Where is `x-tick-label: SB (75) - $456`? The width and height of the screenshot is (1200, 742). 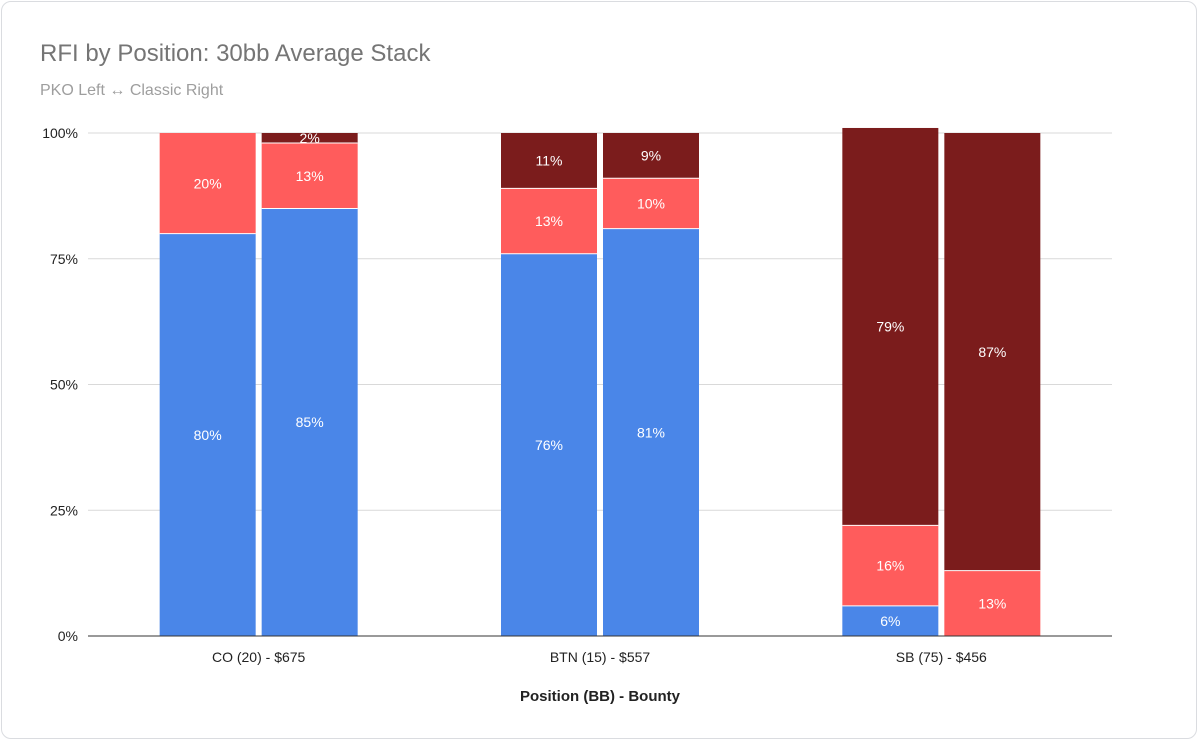
x-tick-label: SB (75) - $456 is located at coordinates (941, 657).